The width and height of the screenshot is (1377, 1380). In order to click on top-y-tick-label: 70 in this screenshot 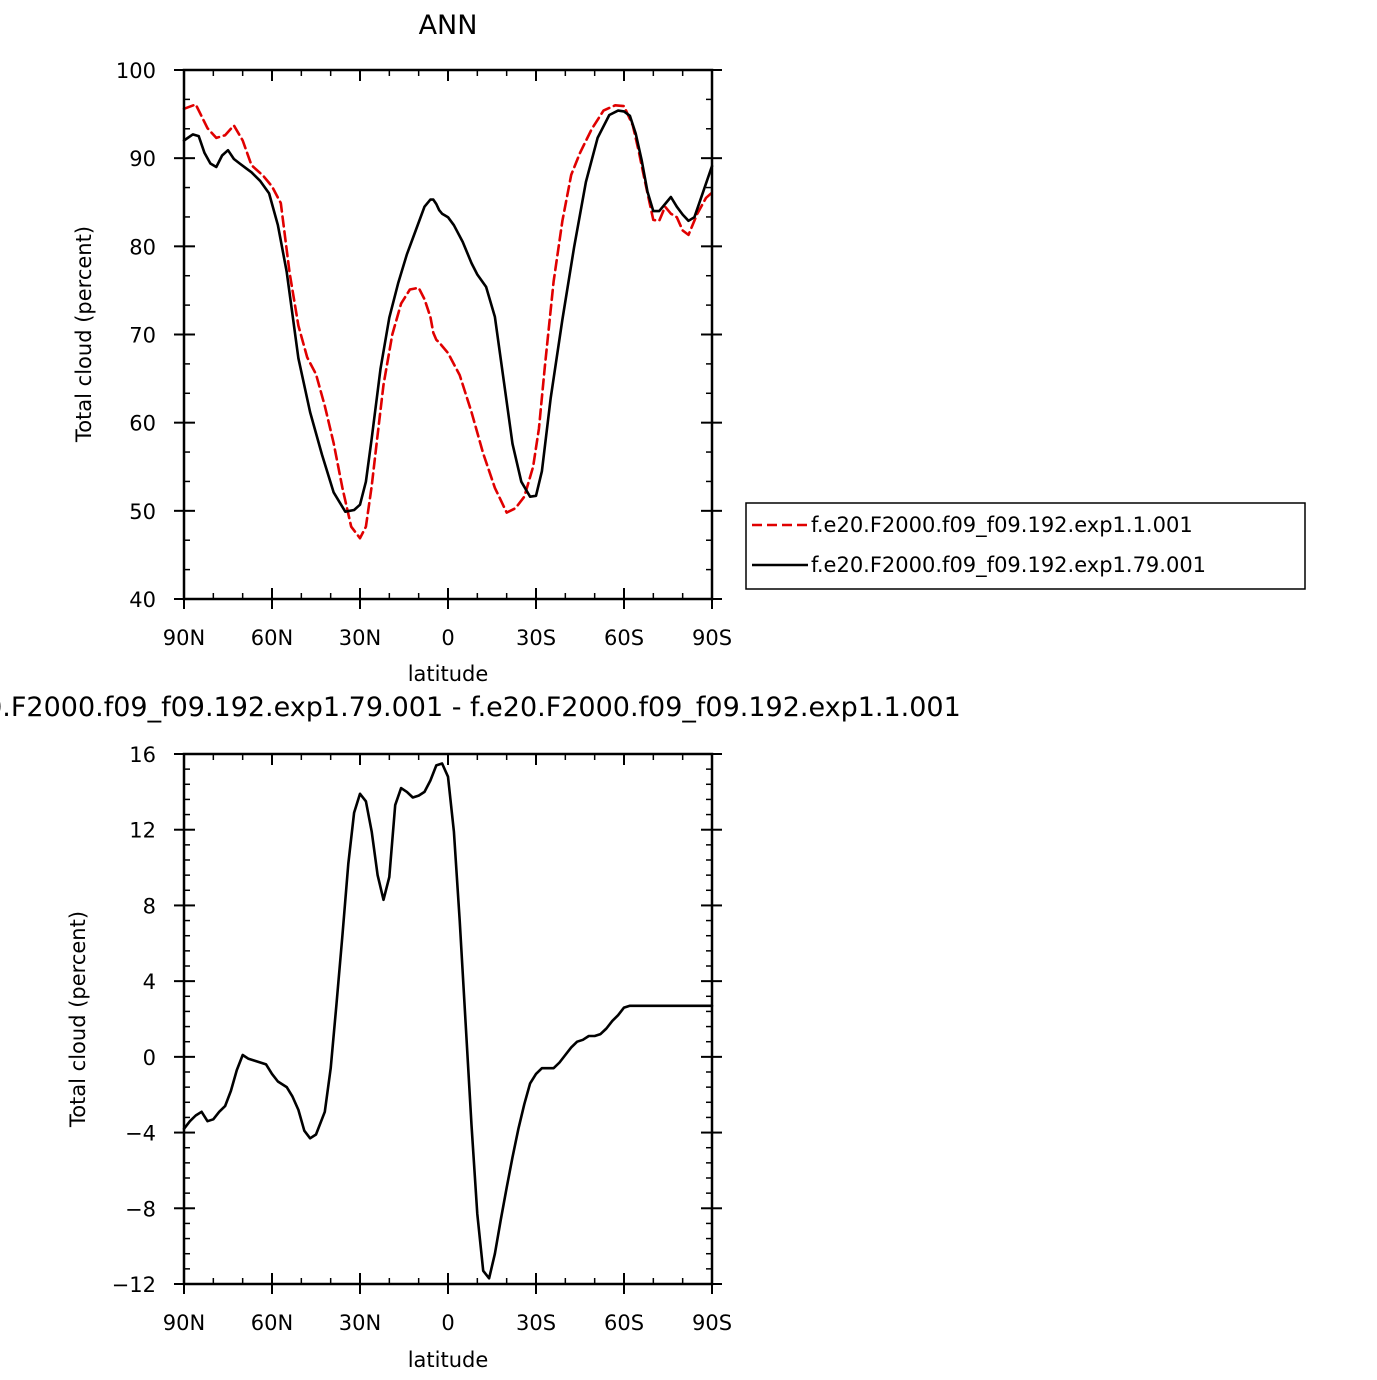, I will do `click(142, 336)`.